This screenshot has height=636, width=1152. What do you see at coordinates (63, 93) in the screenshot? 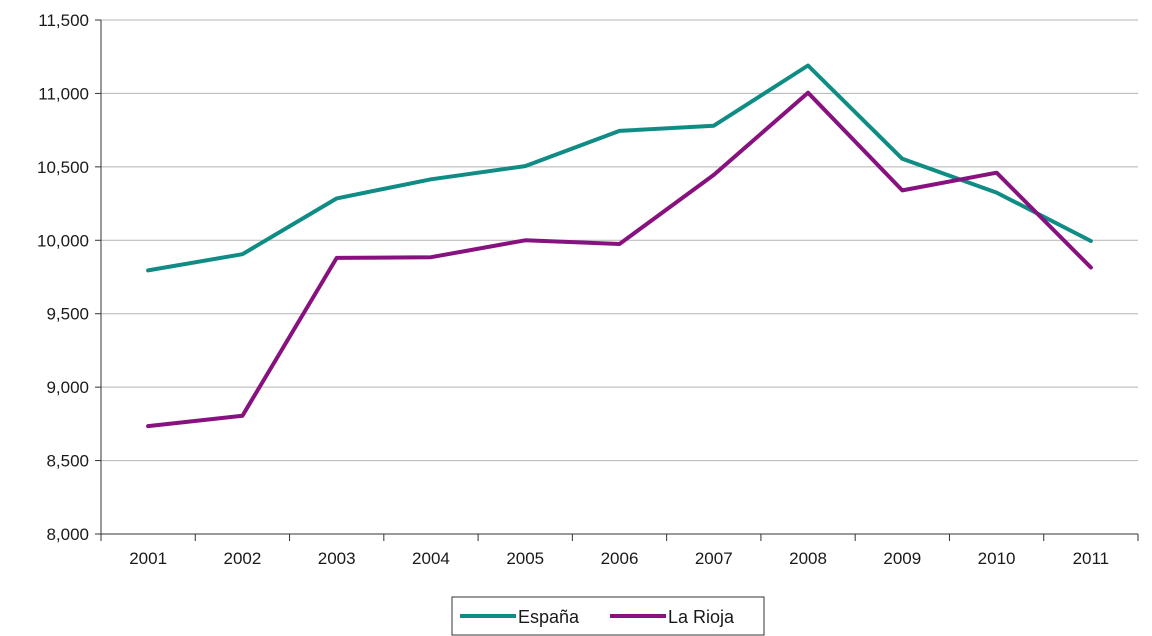
I see `y-tick-label: 11,000` at bounding box center [63, 93].